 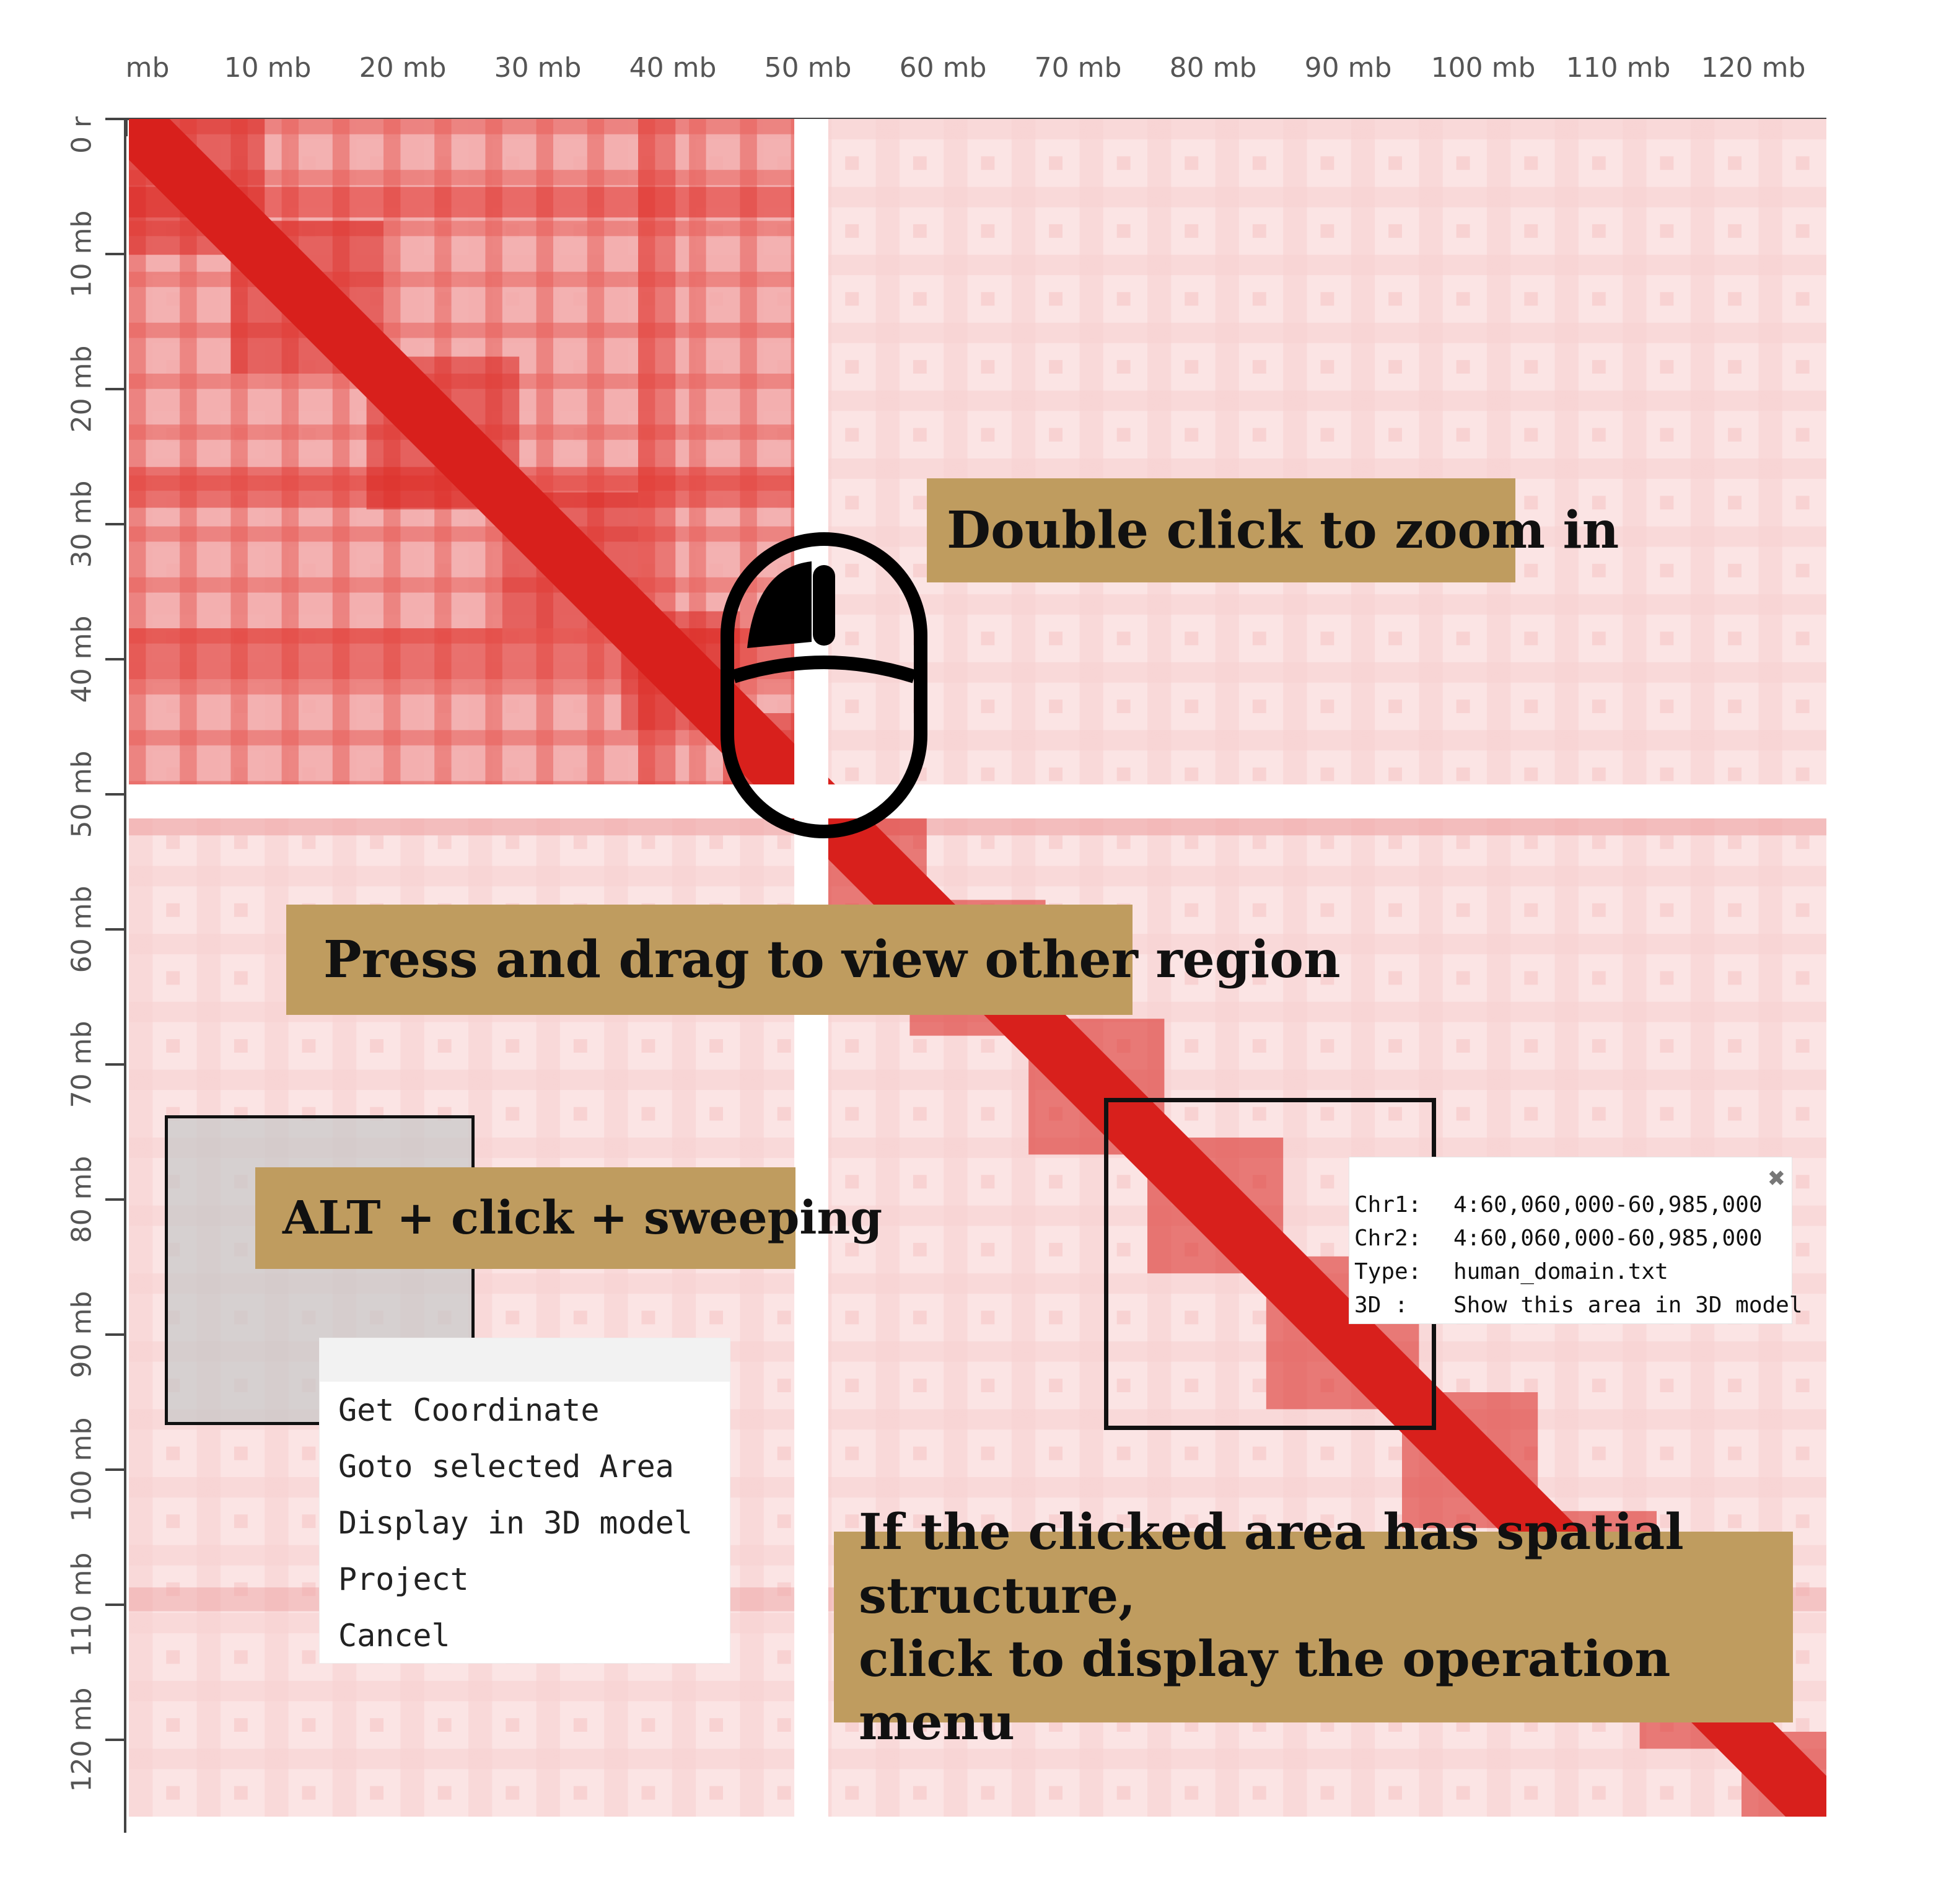 I want to click on callout-alt-text: ALT + click + sweeping, so click(x=583, y=1218).